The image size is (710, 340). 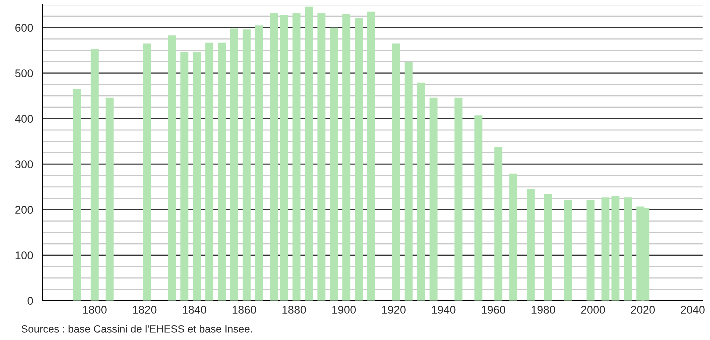 What do you see at coordinates (593, 310) in the screenshot?
I see `x-tick-label: 2000` at bounding box center [593, 310].